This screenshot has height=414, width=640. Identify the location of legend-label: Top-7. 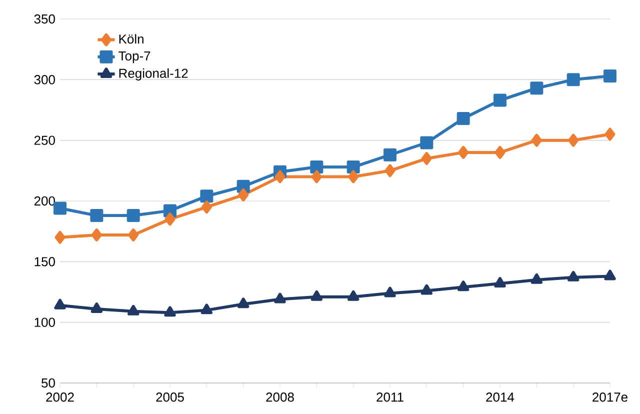
(134, 57).